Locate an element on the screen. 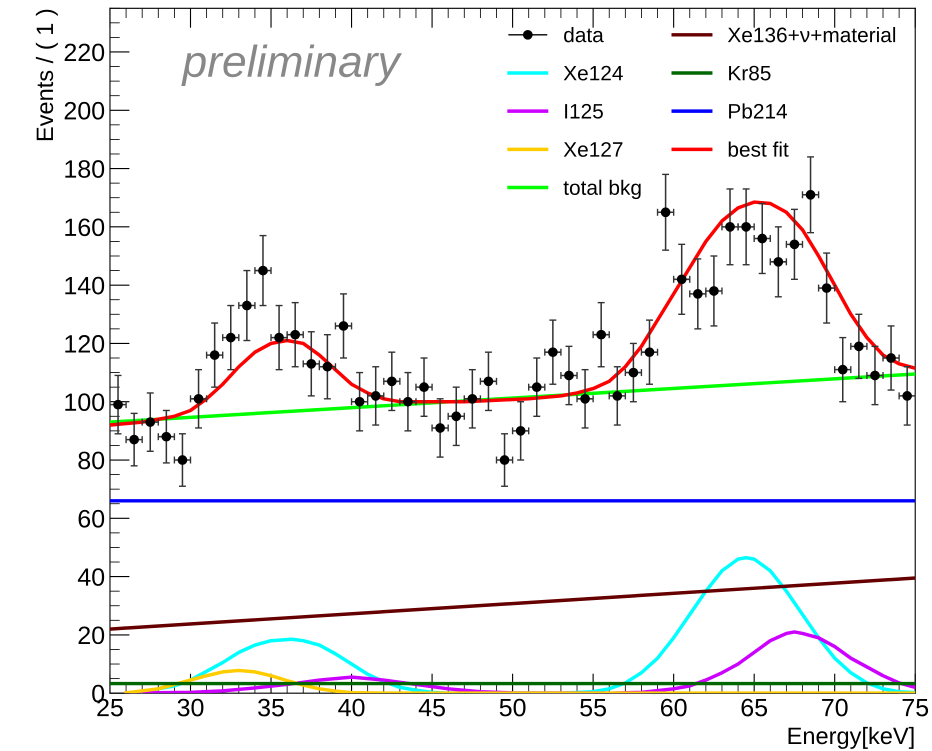  y-tick-label: 100 is located at coordinates (84, 402).